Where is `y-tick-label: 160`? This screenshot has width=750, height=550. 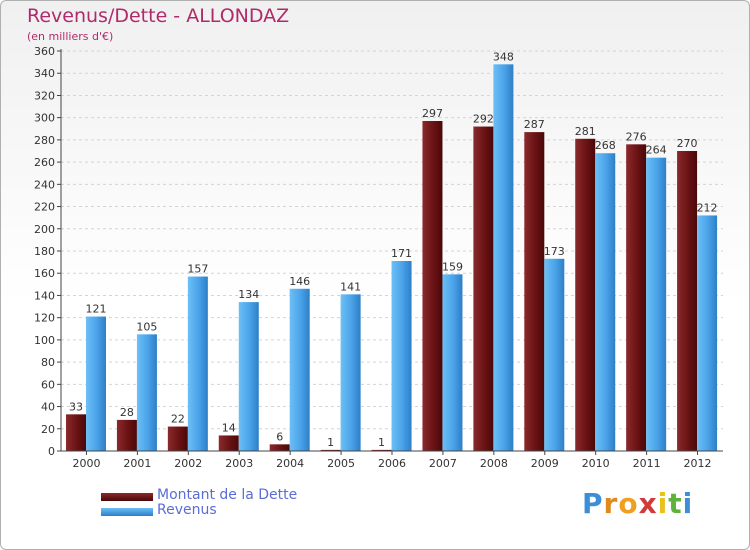 y-tick-label: 160 is located at coordinates (44, 273).